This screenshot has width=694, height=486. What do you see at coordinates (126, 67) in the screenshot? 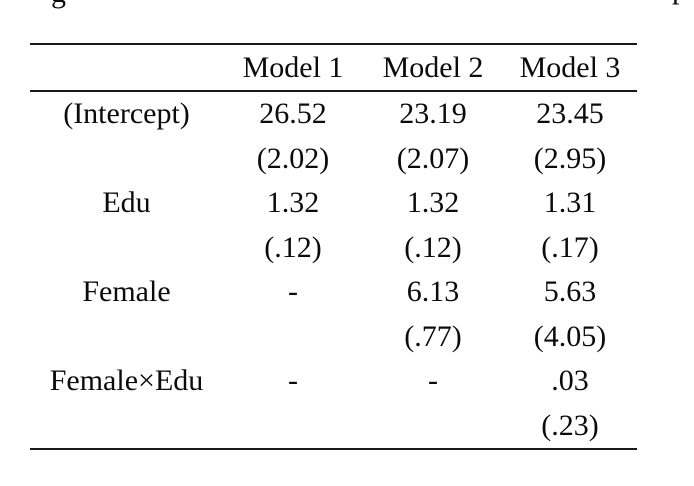
I see `header-label-cell` at bounding box center [126, 67].